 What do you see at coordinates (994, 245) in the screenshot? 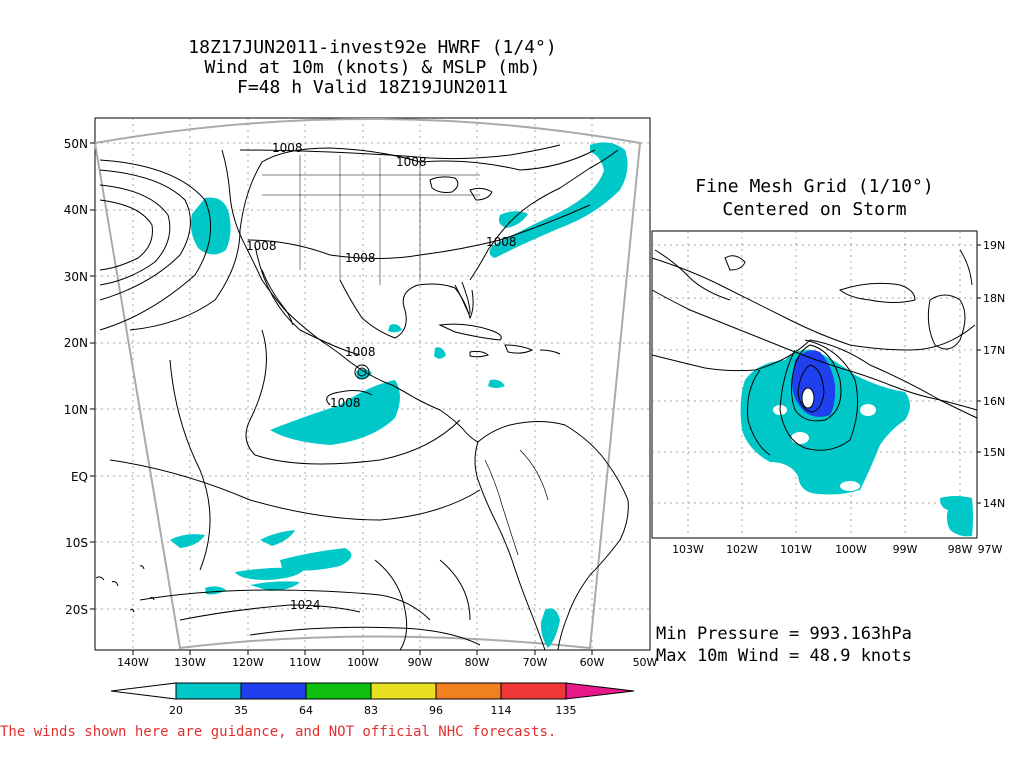
I see `inset-lat-label: 19N` at bounding box center [994, 245].